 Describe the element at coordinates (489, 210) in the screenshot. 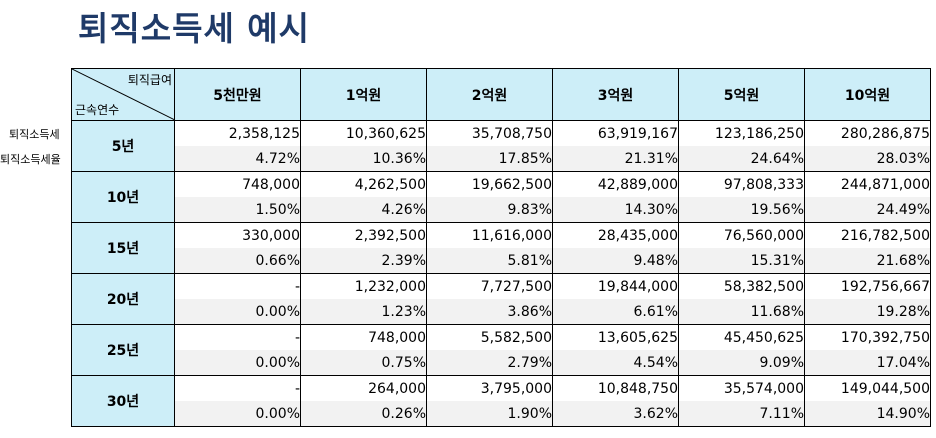

I see `tax-rate-cell: 9.83%` at that location.